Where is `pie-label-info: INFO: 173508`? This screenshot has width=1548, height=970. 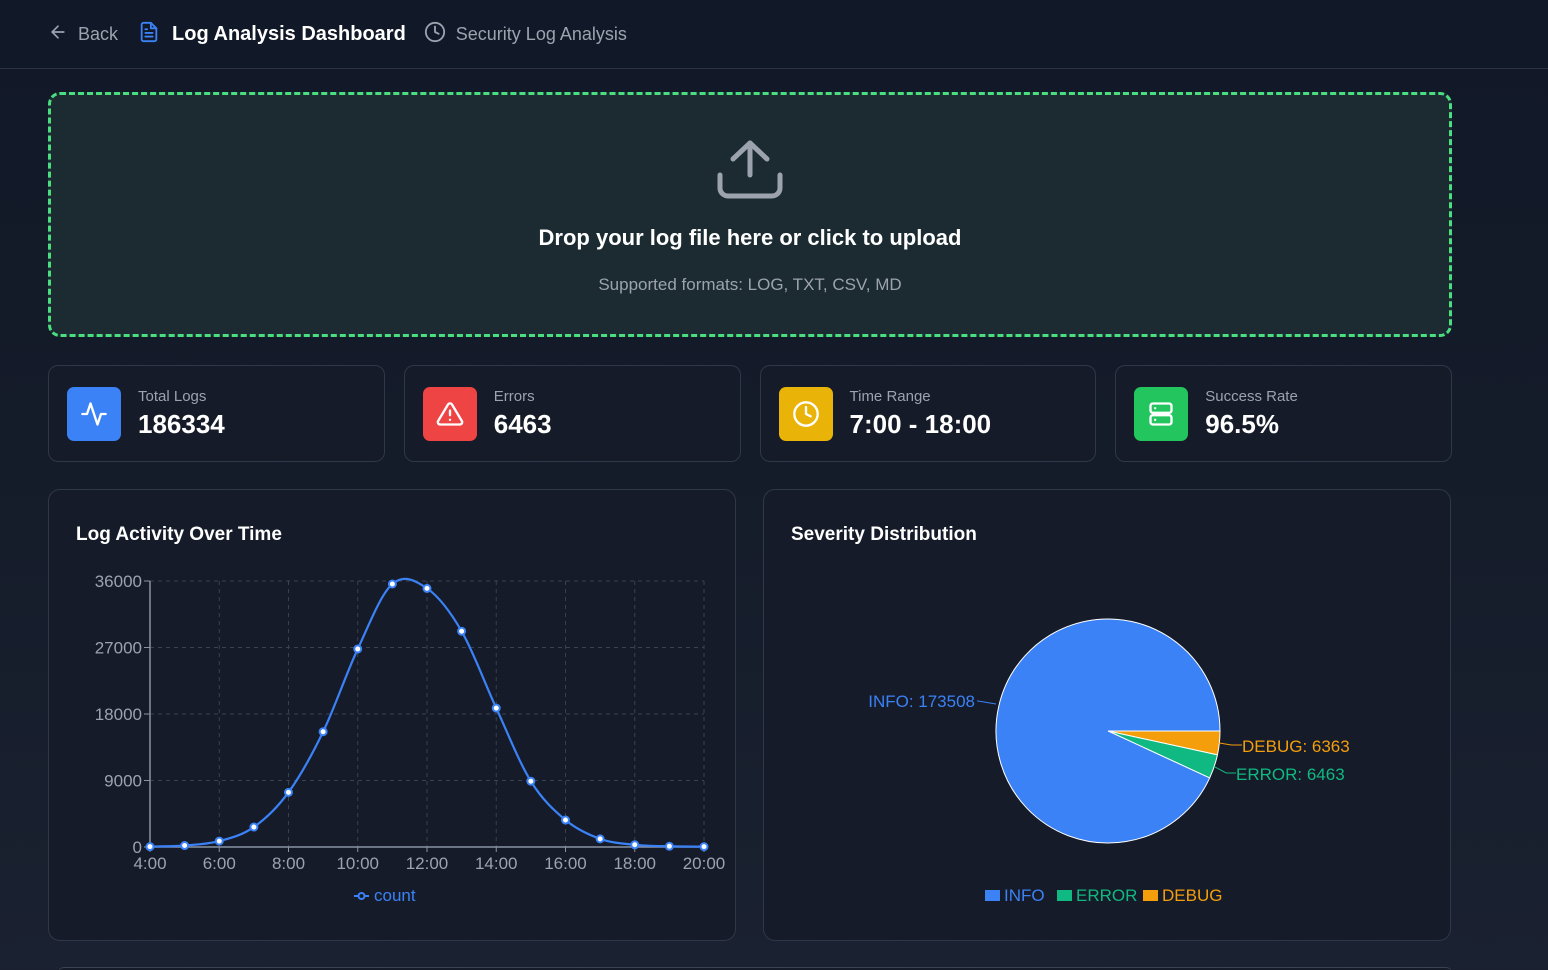 pie-label-info: INFO: 173508 is located at coordinates (921, 701).